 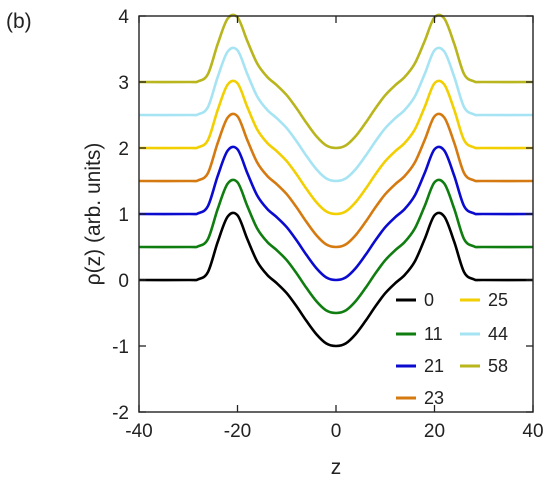 What do you see at coordinates (123, 83) in the screenshot?
I see `y-tick-label: 3` at bounding box center [123, 83].